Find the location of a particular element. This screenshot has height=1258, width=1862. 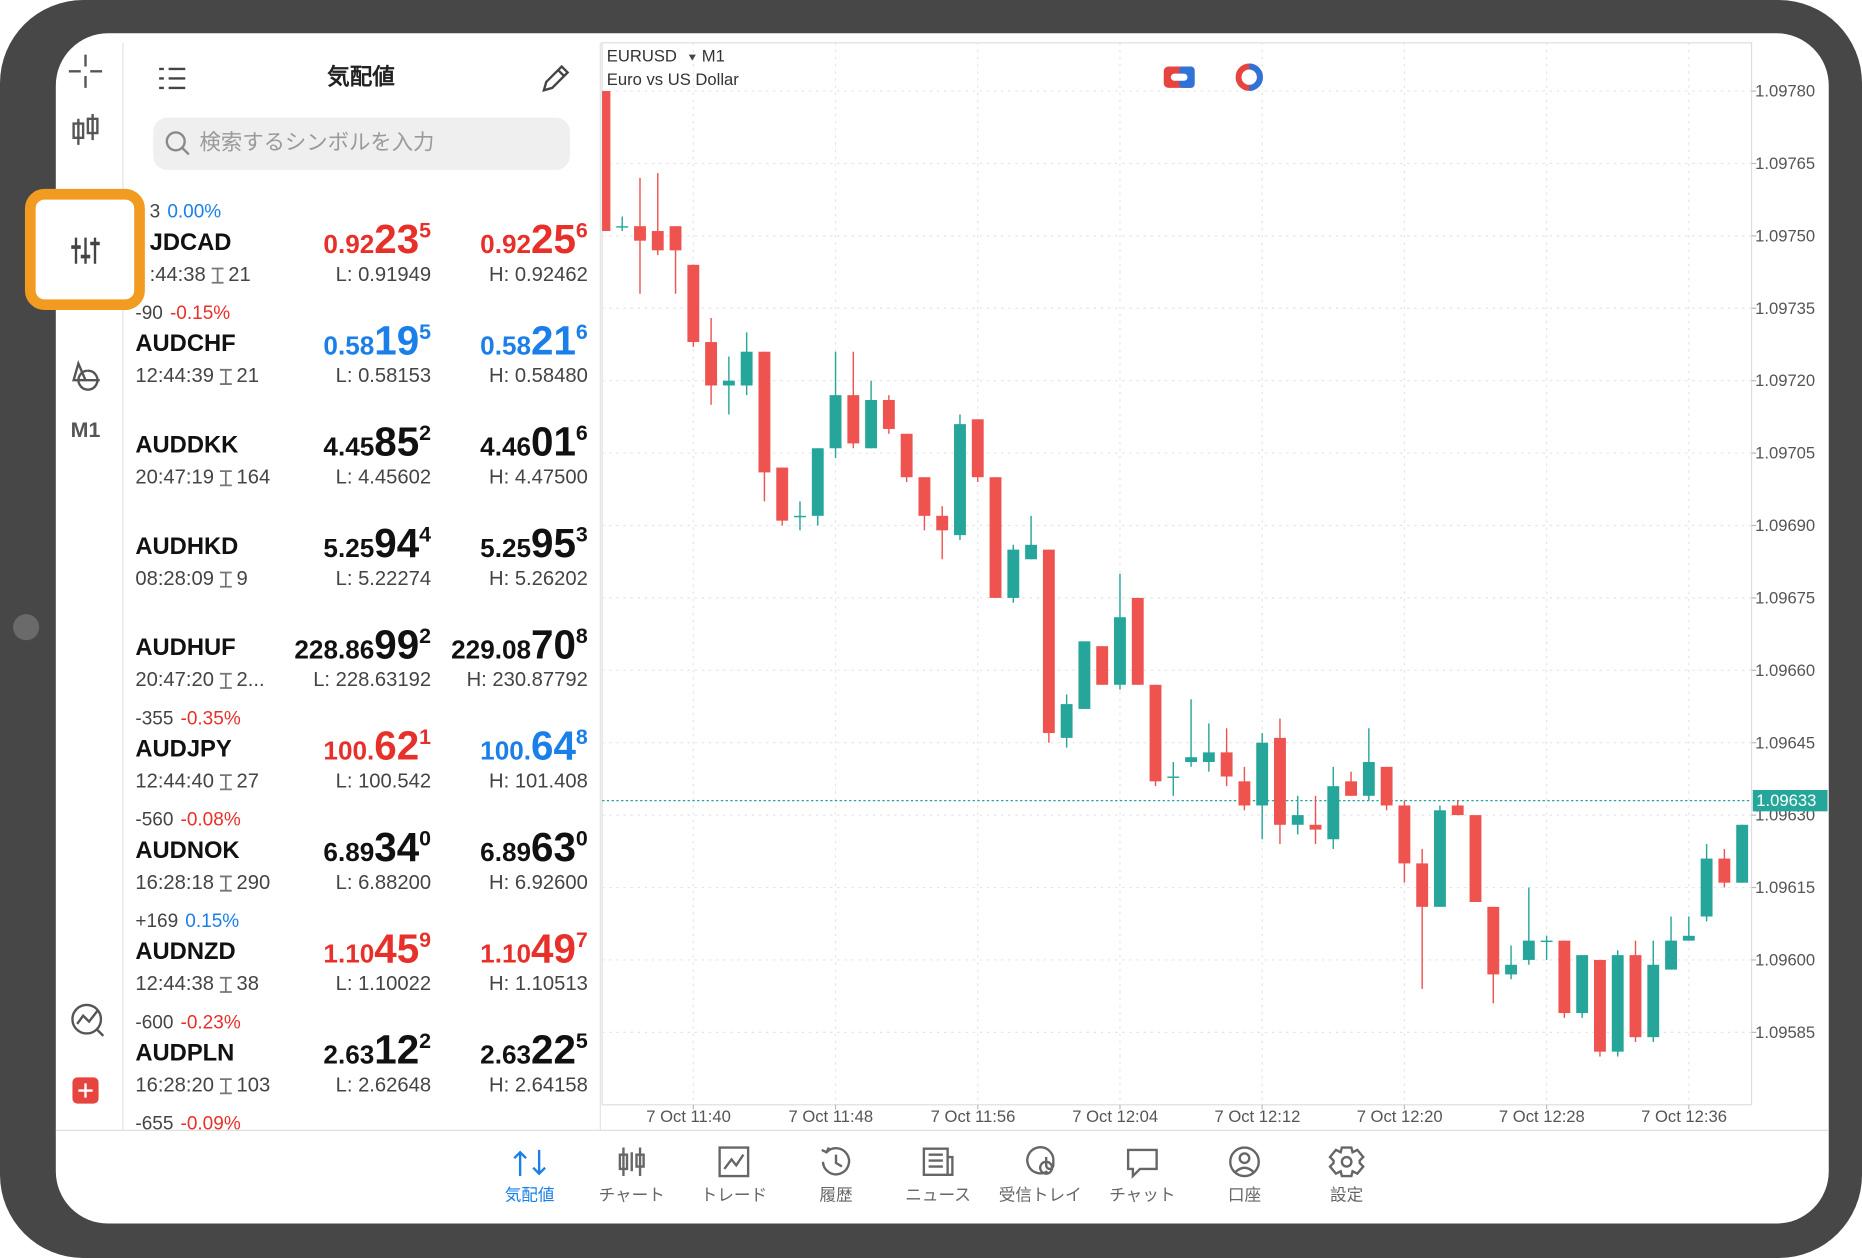

symbol: AUDPLN is located at coordinates (184, 1052).